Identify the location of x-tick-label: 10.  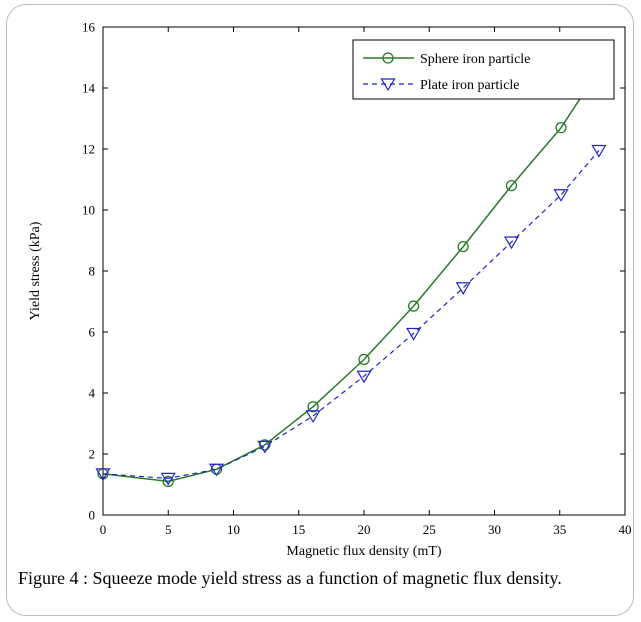
(233, 529).